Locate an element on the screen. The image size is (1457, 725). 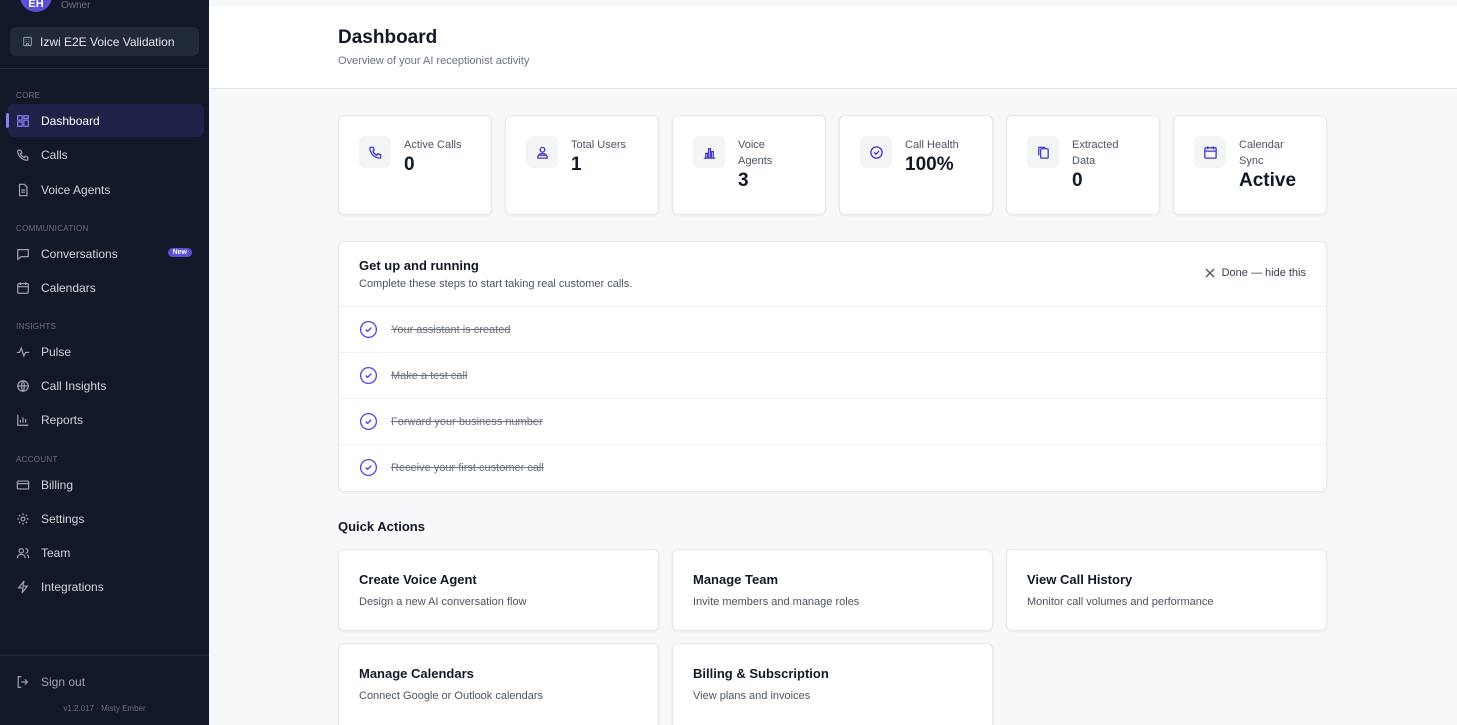
onboarding-step: Your assistant is created is located at coordinates (832, 329).